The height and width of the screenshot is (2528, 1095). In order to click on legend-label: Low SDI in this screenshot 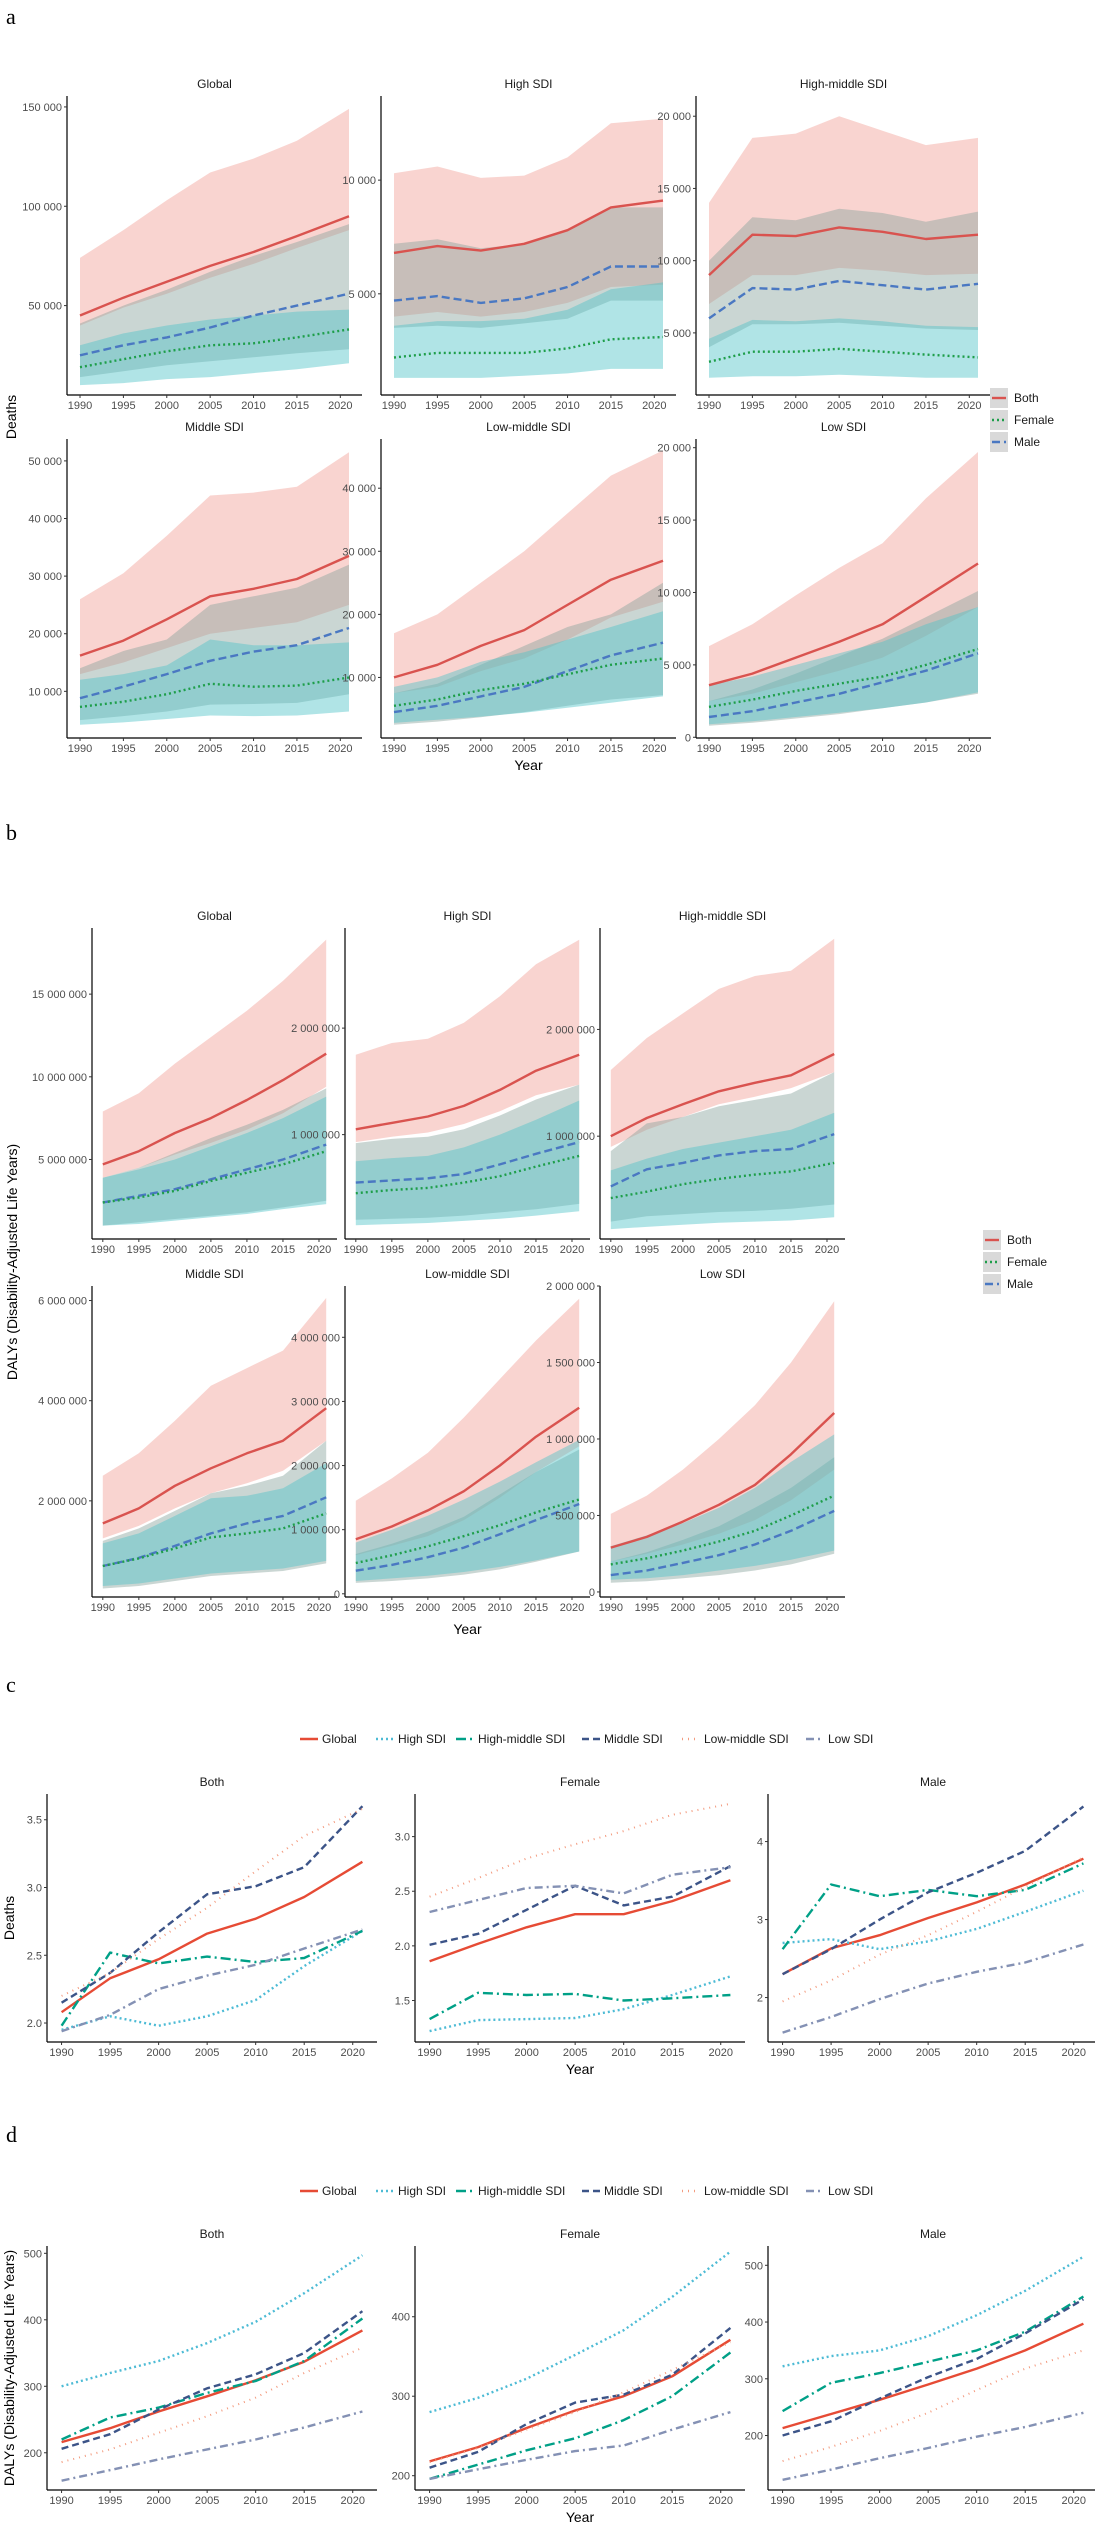, I will do `click(850, 2191)`.